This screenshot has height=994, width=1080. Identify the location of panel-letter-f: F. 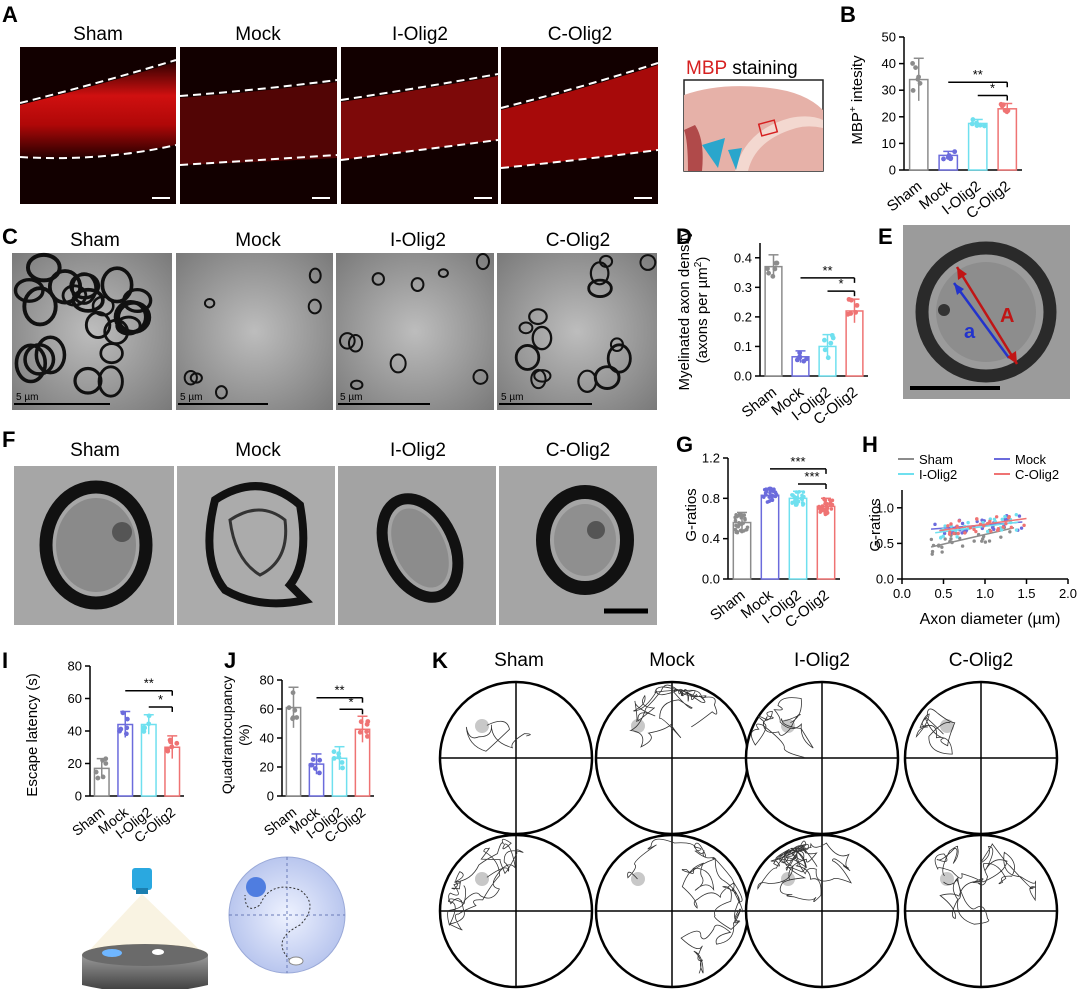
(8, 439).